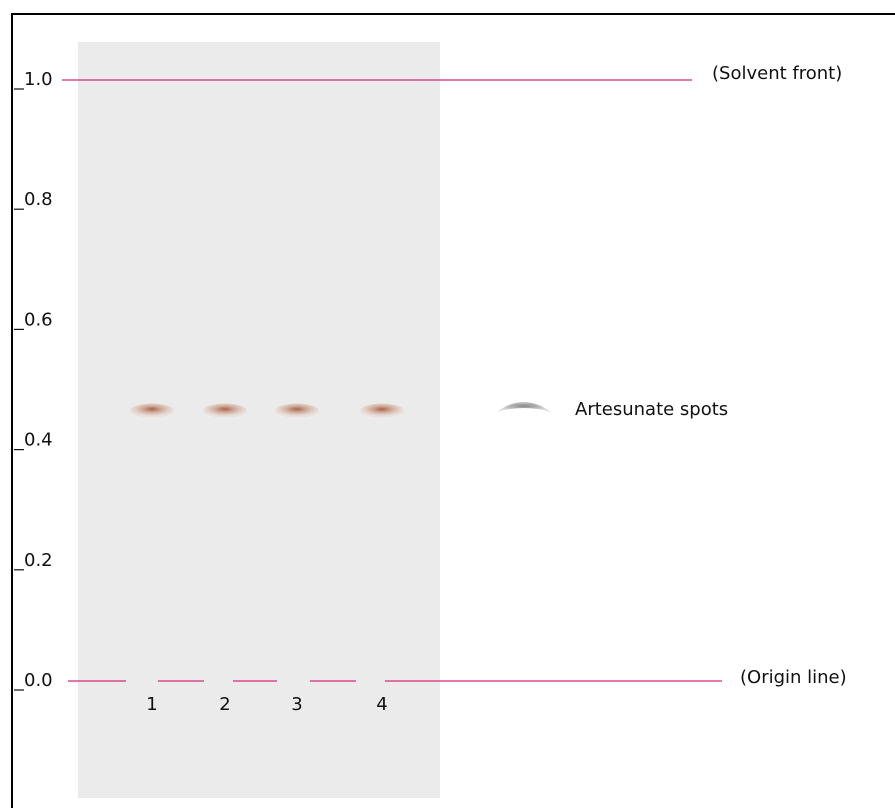 Image resolution: width=895 pixels, height=812 pixels. Describe the element at coordinates (524, 407) in the screenshot. I see `legend-spot` at that location.